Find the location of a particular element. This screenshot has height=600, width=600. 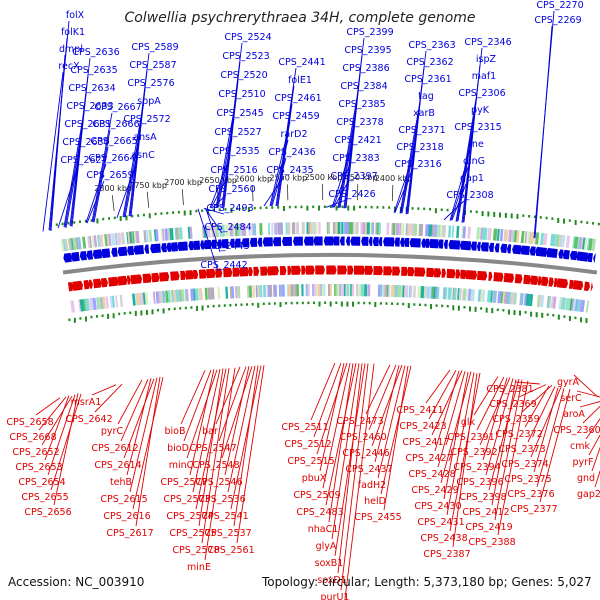

gene-label: CPS_2578 is located at coordinates (195, 550).